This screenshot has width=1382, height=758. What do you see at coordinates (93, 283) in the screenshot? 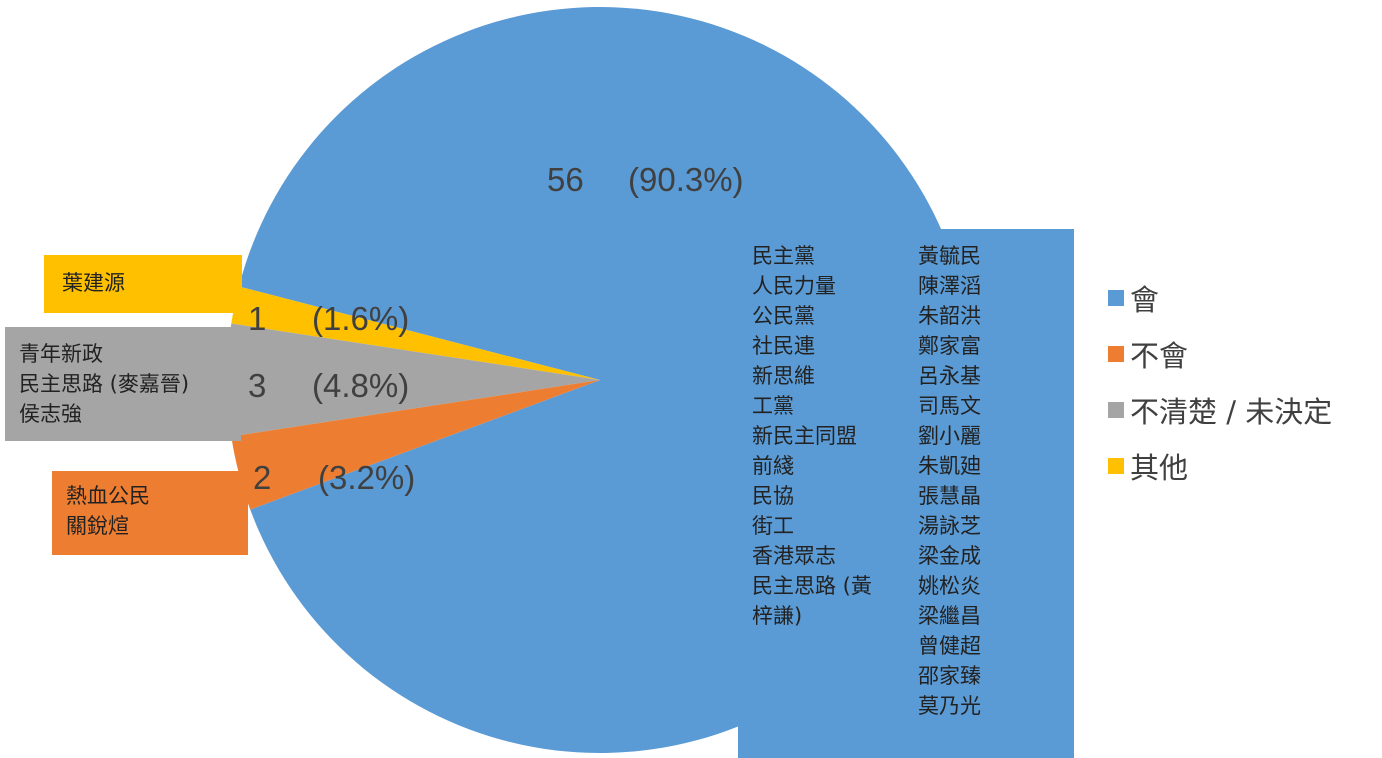
I see `callout-line: 葉建源` at bounding box center [93, 283].